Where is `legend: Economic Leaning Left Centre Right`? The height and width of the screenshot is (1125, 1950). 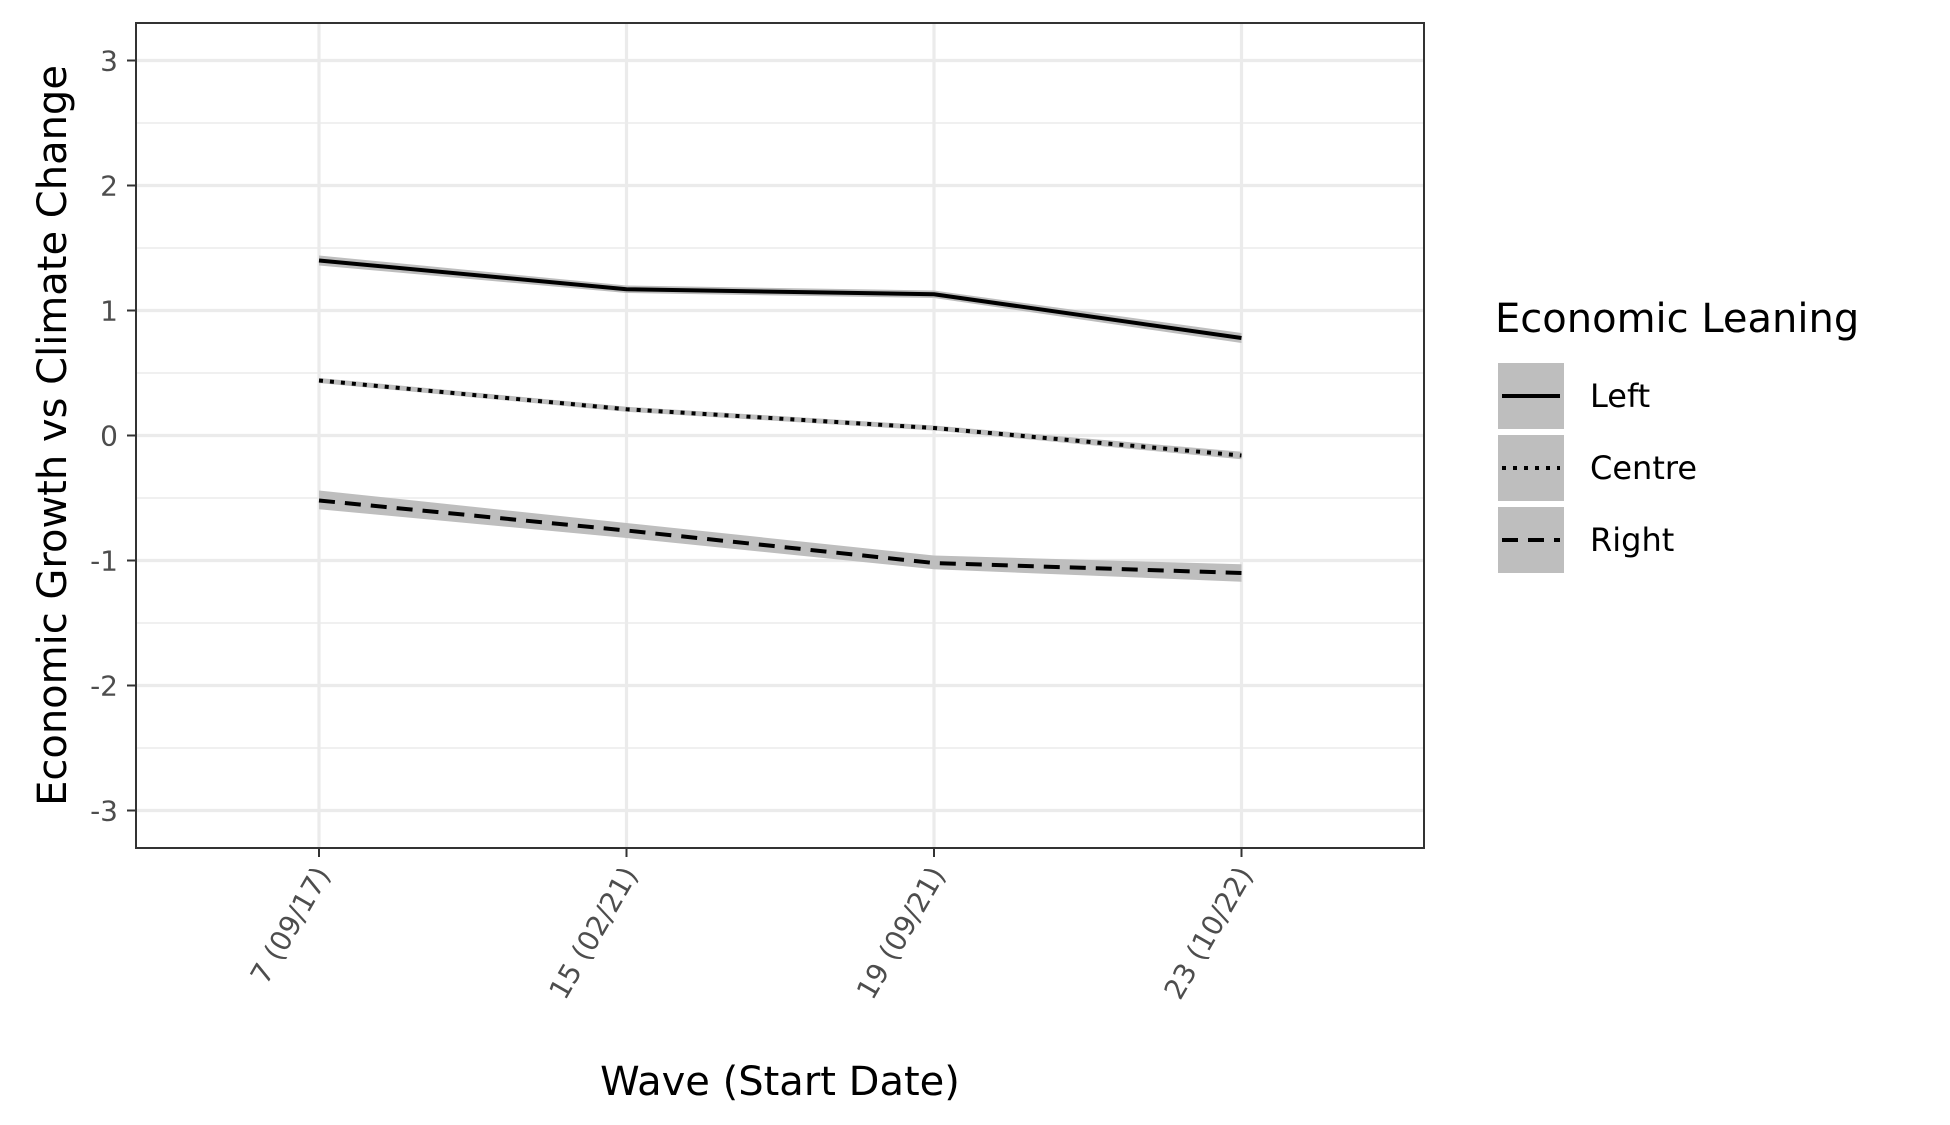 legend: Economic Leaning Left Centre Right is located at coordinates (1677, 434).